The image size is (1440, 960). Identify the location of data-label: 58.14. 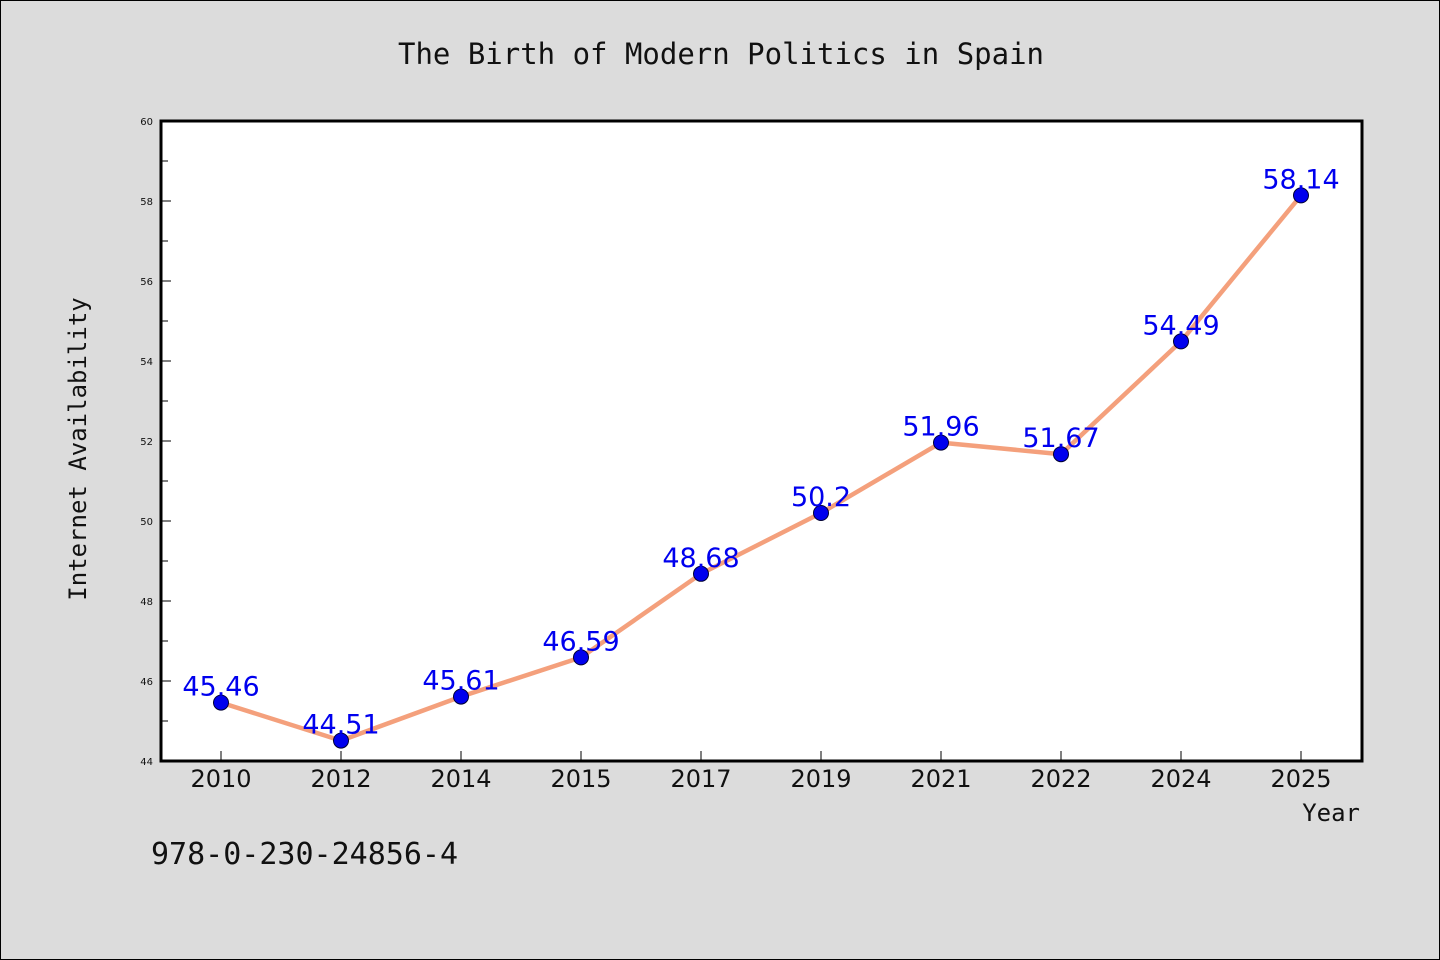
(1300, 179).